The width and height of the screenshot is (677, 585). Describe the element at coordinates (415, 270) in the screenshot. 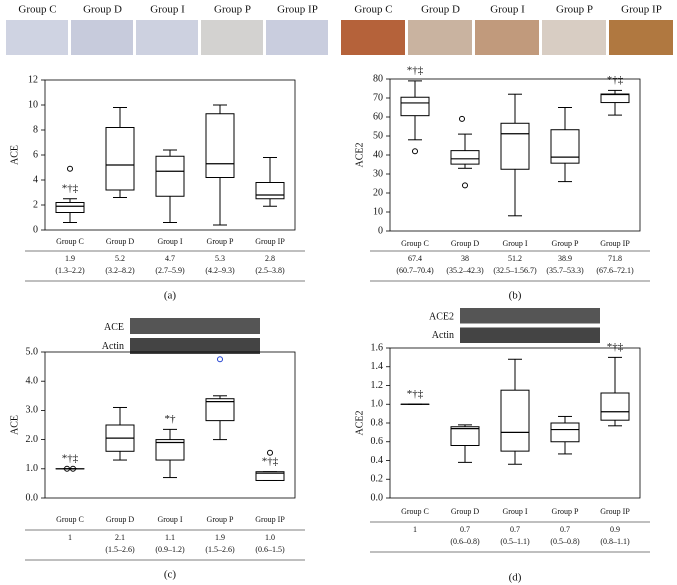

I see `stat-text: (60.7–70.4)` at that location.